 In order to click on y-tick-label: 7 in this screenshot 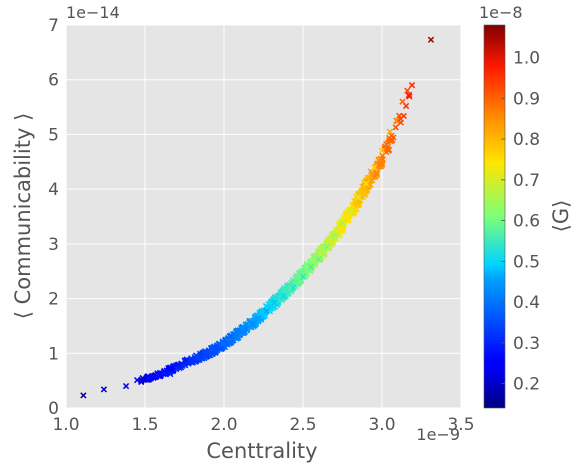, I will do `click(53, 26)`.